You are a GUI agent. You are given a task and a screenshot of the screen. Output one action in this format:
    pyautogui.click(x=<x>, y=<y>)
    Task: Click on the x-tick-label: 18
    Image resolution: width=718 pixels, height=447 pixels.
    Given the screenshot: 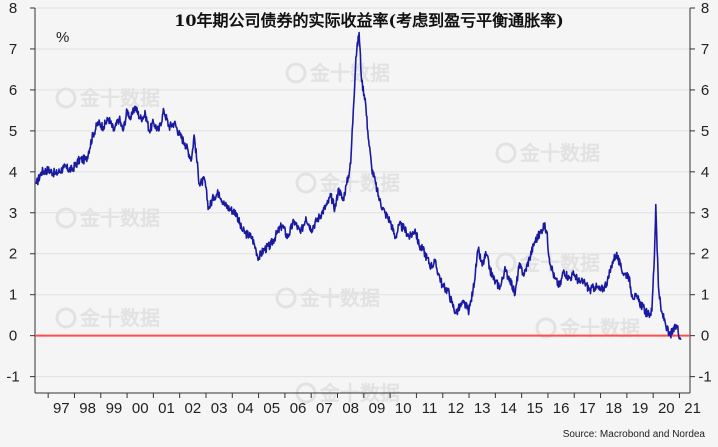 What is the action you would take?
    pyautogui.click(x=613, y=408)
    